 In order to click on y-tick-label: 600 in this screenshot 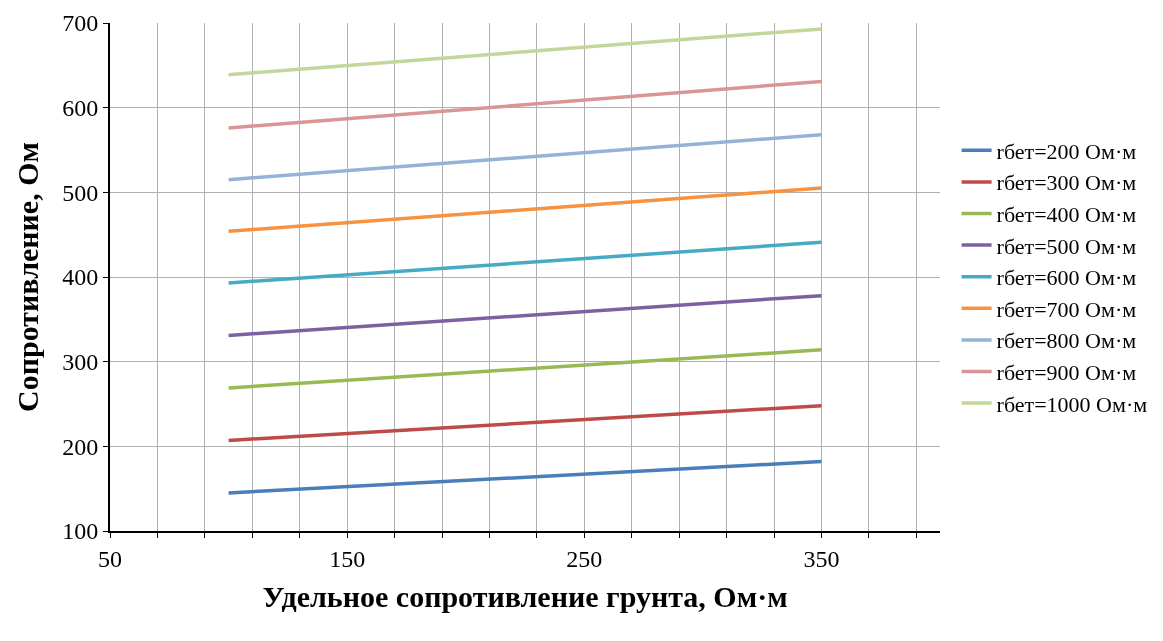, I will do `click(80, 108)`.